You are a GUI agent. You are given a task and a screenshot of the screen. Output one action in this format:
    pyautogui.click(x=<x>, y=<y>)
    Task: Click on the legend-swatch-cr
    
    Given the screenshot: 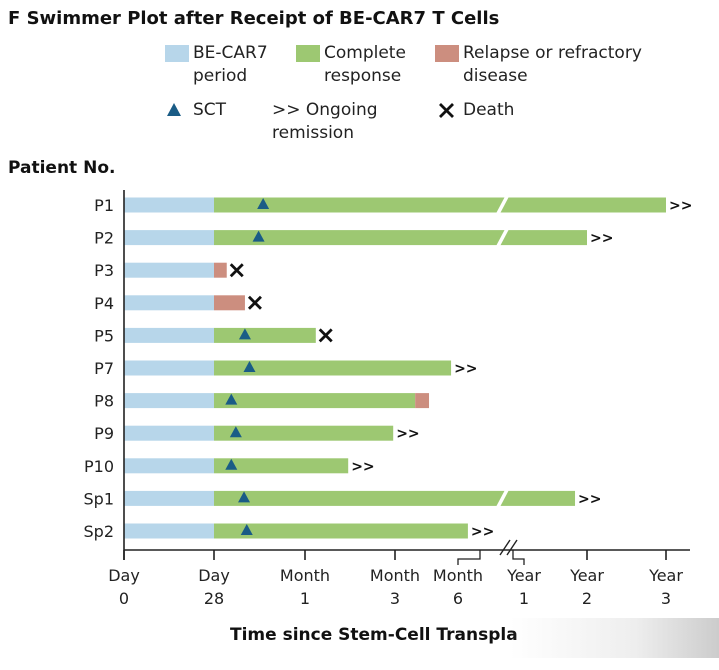 What is the action you would take?
    pyautogui.click(x=308, y=53)
    